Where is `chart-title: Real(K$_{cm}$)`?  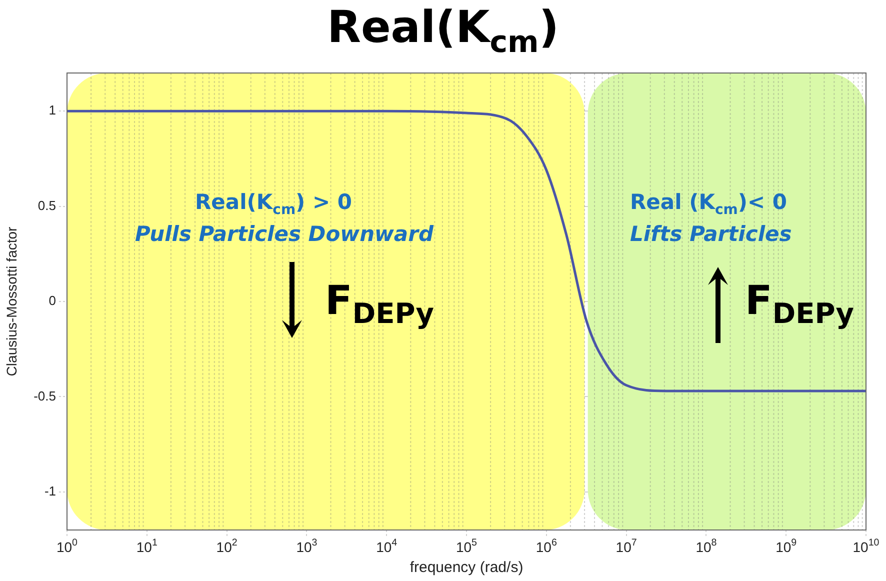 chart-title: Real(K$_{cm}$) is located at coordinates (443, 31).